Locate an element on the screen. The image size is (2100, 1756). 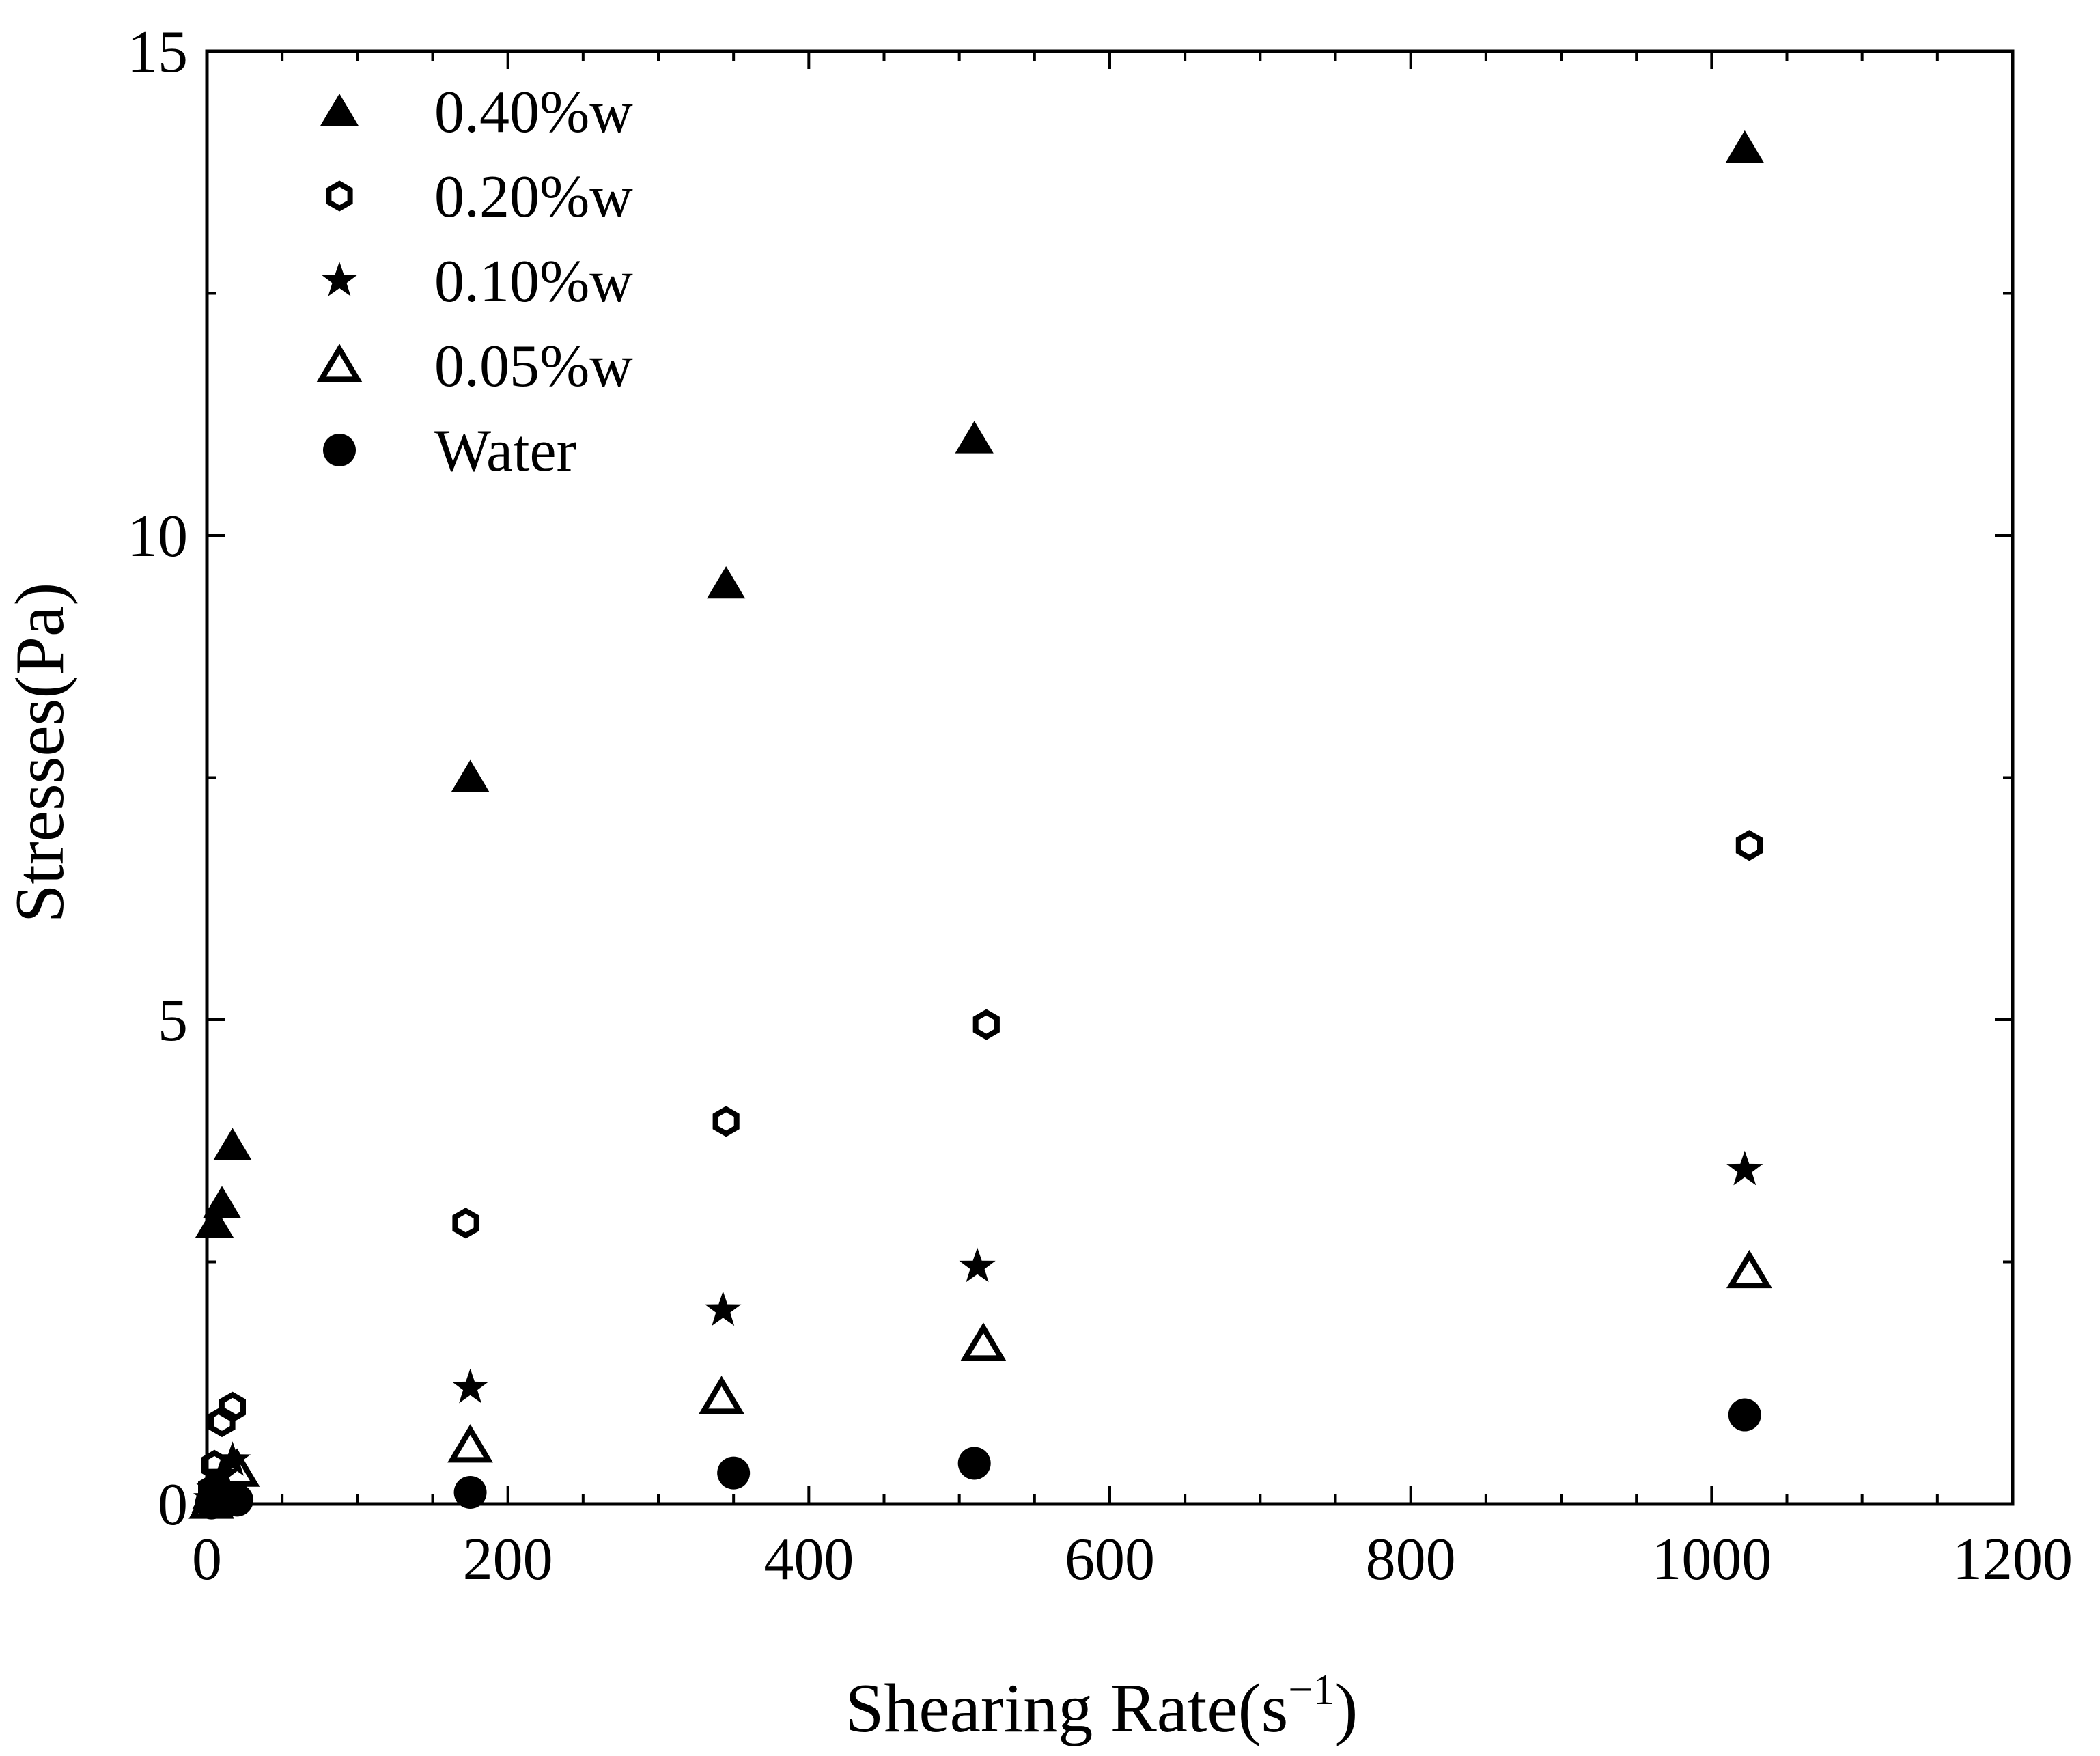
x-axis-title-superscript: −1 is located at coordinates (1311, 1689).